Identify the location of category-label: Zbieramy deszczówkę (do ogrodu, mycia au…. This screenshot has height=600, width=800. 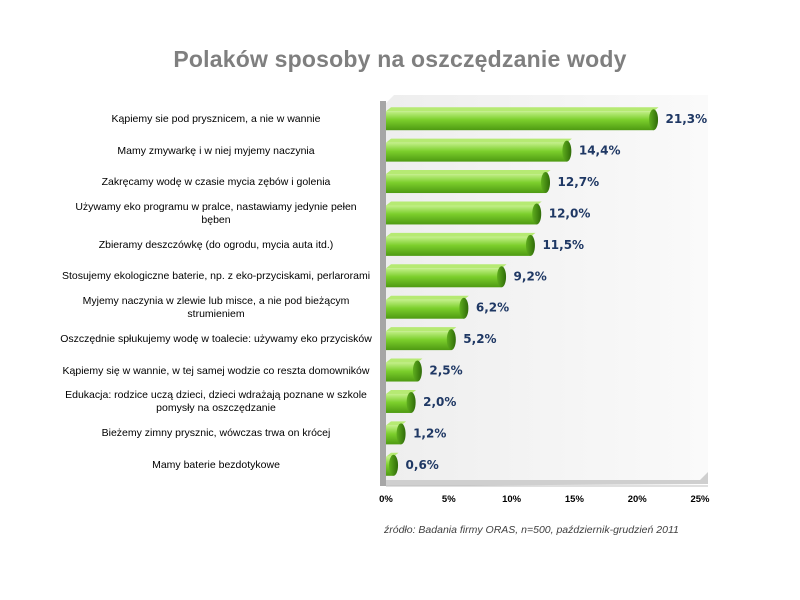
(216, 244).